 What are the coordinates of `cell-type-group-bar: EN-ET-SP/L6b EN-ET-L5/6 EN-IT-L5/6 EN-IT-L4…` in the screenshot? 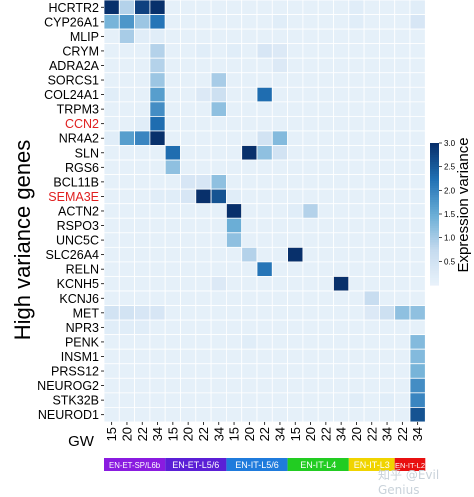 It's located at (265, 464).